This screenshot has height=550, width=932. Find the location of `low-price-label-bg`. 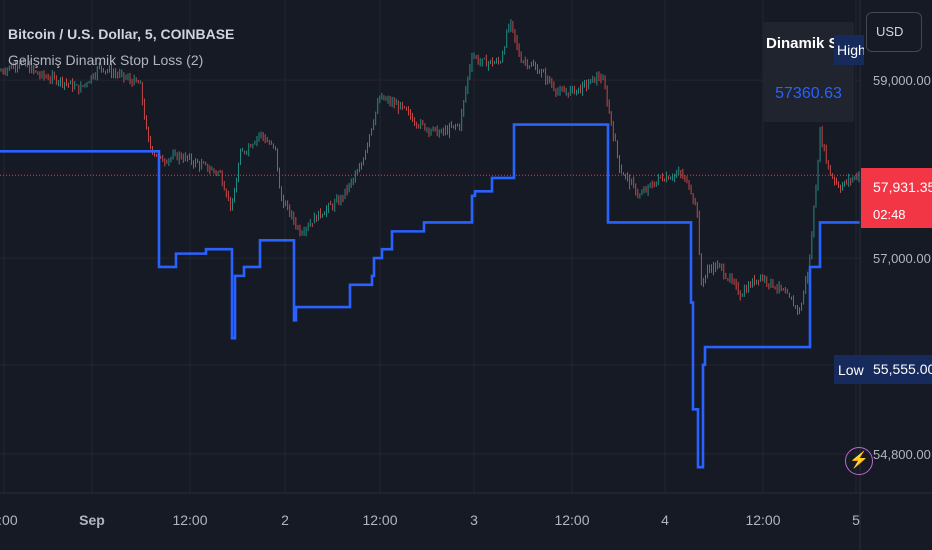

low-price-label-bg is located at coordinates (896, 369).